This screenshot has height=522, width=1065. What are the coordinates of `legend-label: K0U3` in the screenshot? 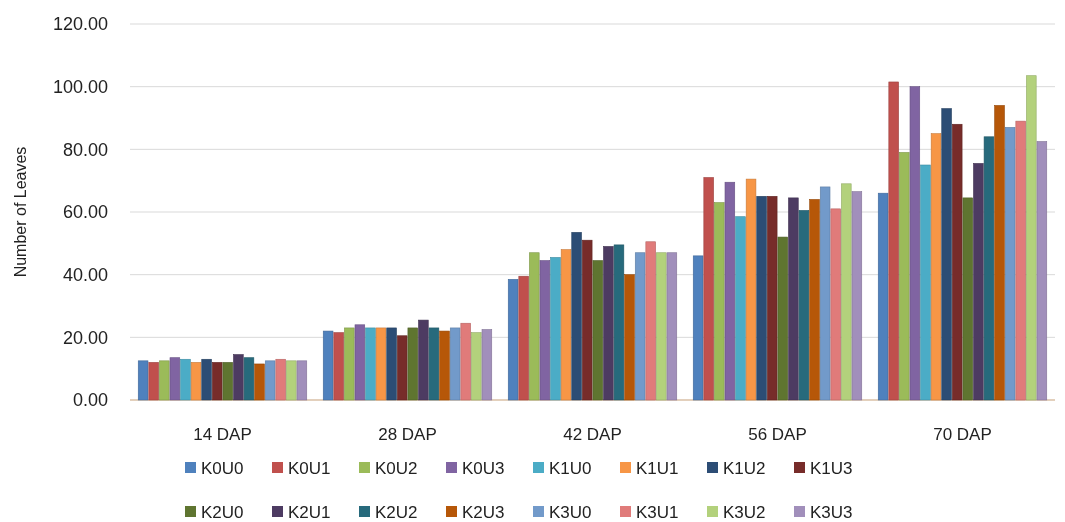 It's located at (483, 468).